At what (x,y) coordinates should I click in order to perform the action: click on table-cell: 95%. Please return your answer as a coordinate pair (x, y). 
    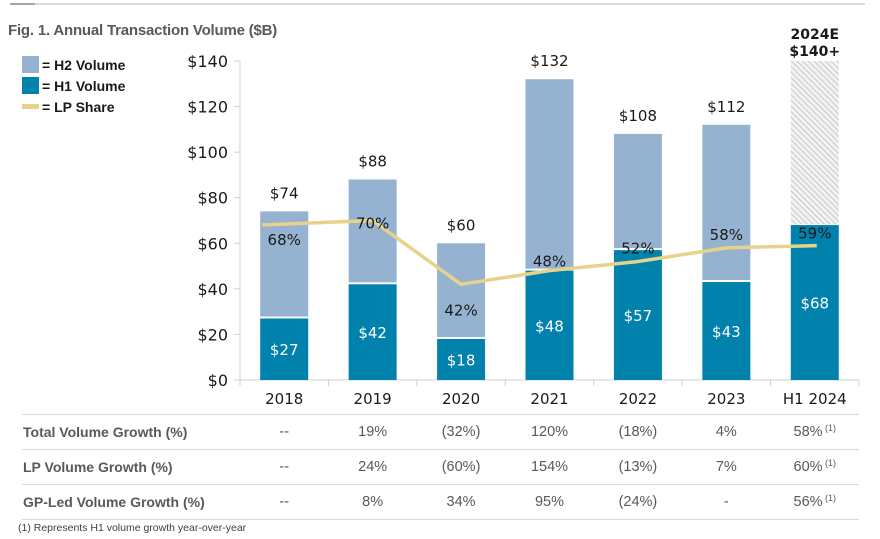
    Looking at the image, I should click on (550, 502).